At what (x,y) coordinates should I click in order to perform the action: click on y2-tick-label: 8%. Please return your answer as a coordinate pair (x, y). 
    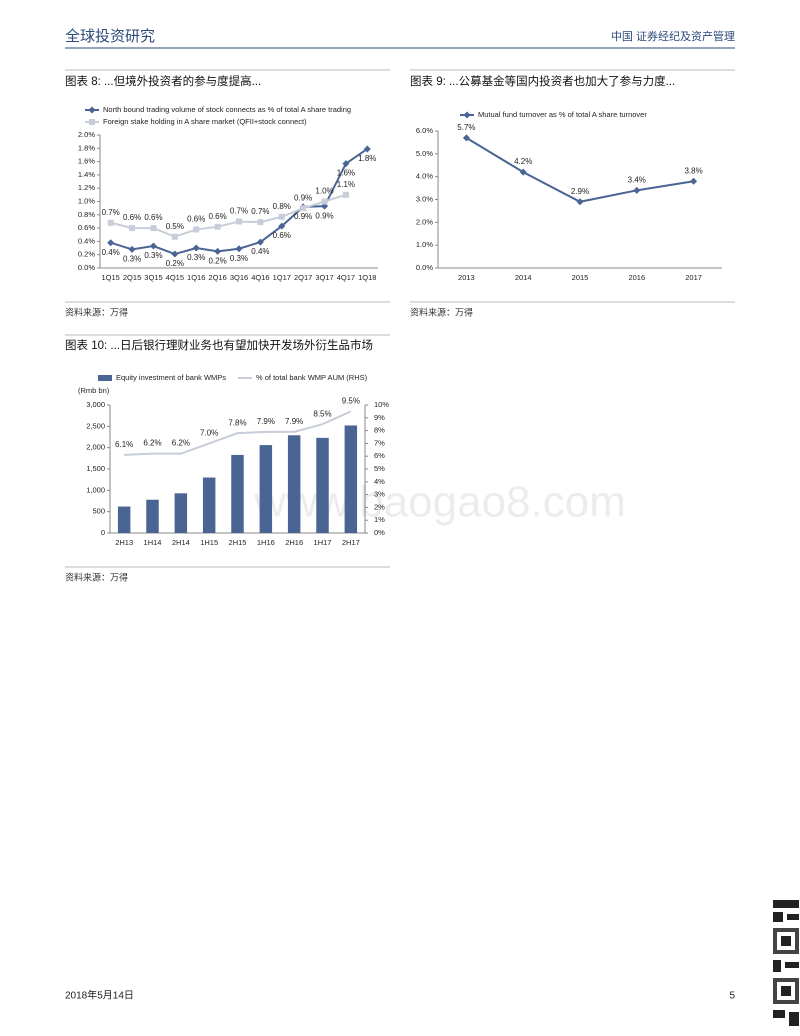
    Looking at the image, I should click on (379, 430).